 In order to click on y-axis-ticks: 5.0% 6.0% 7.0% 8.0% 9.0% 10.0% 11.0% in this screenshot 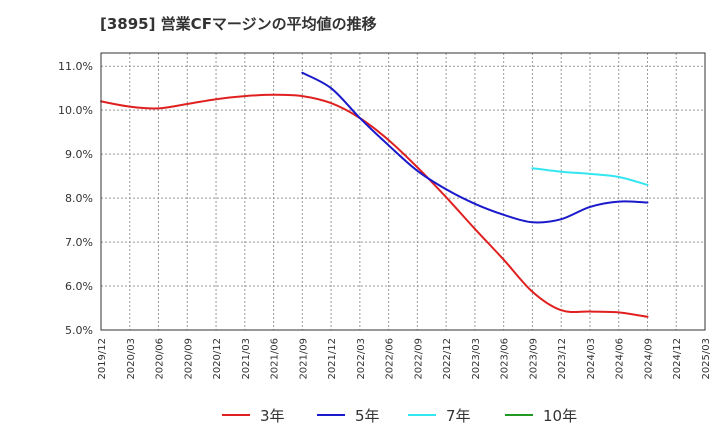, I will do `click(75, 198)`.